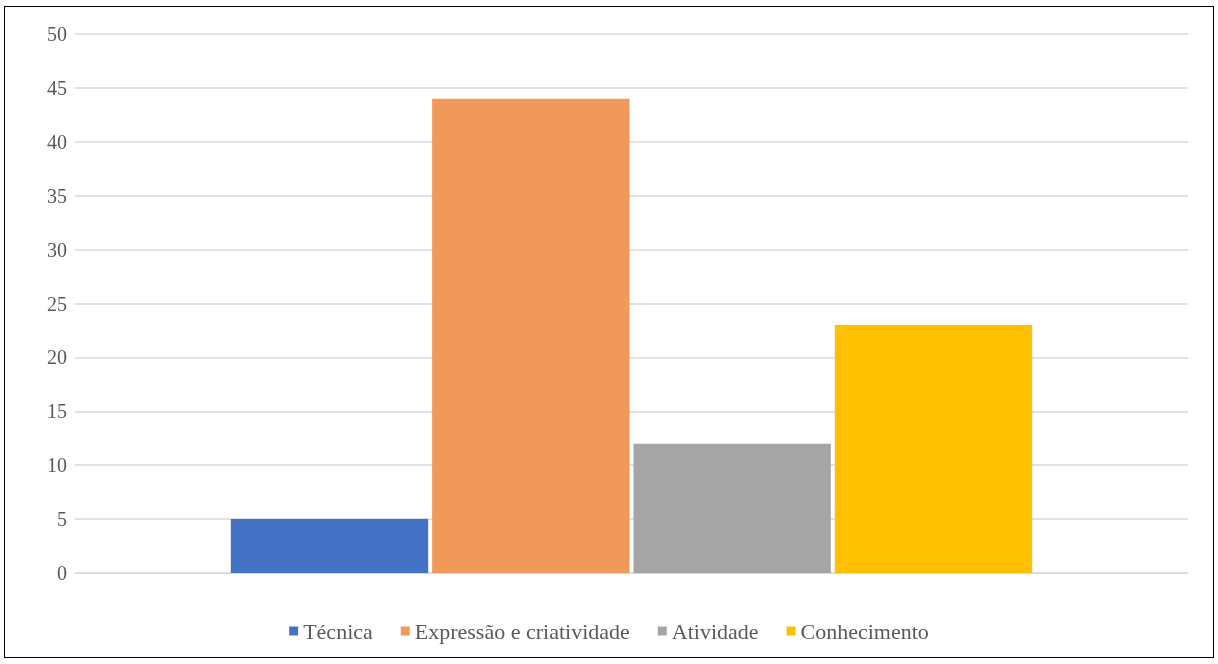 The height and width of the screenshot is (664, 1218). Describe the element at coordinates (57, 357) in the screenshot. I see `y-tick-label: 20` at that location.